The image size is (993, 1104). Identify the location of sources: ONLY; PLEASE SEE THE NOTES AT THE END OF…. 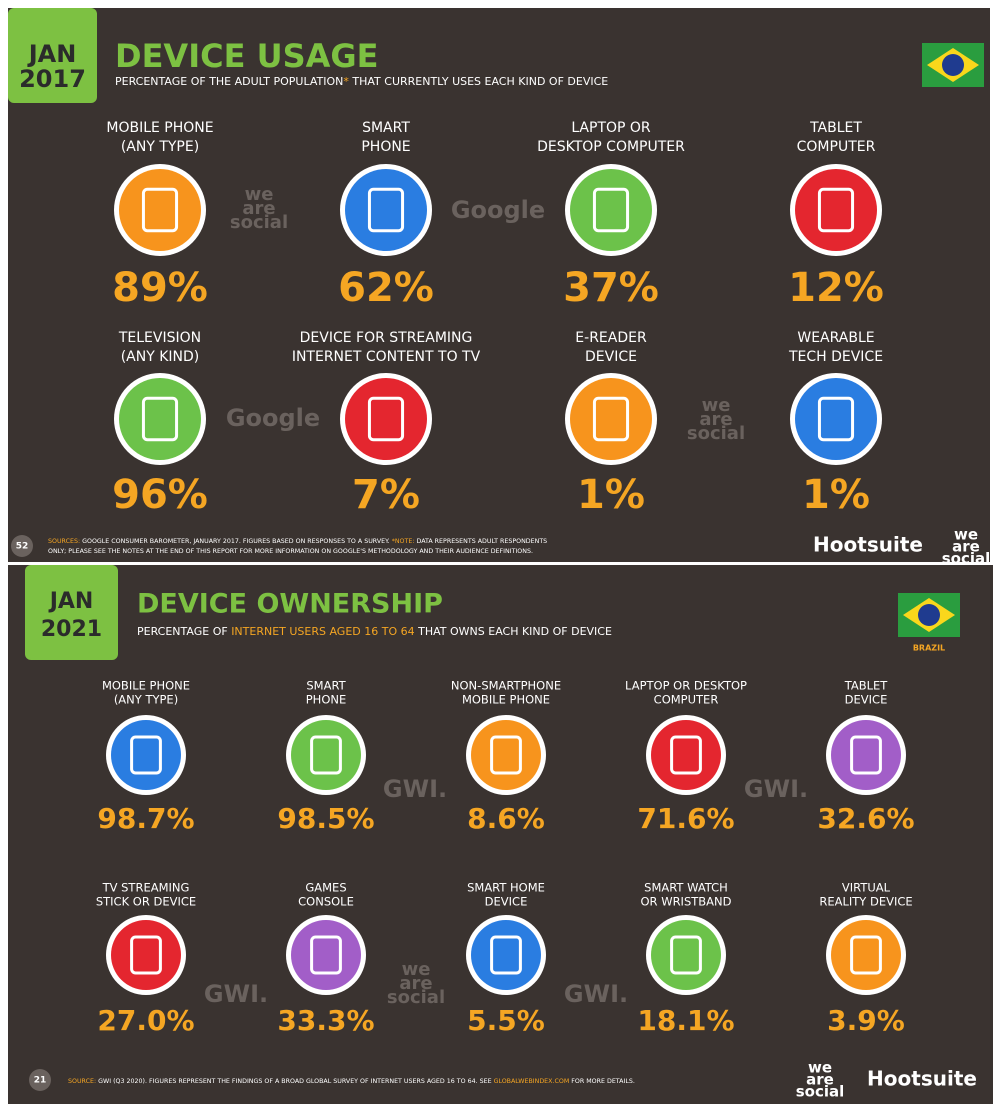
(290, 551).